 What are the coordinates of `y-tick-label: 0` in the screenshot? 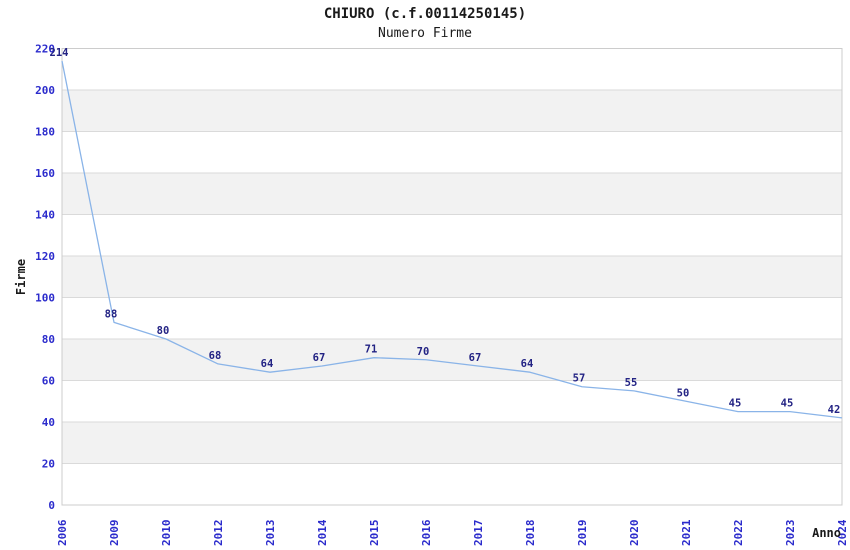 It's located at (51, 505).